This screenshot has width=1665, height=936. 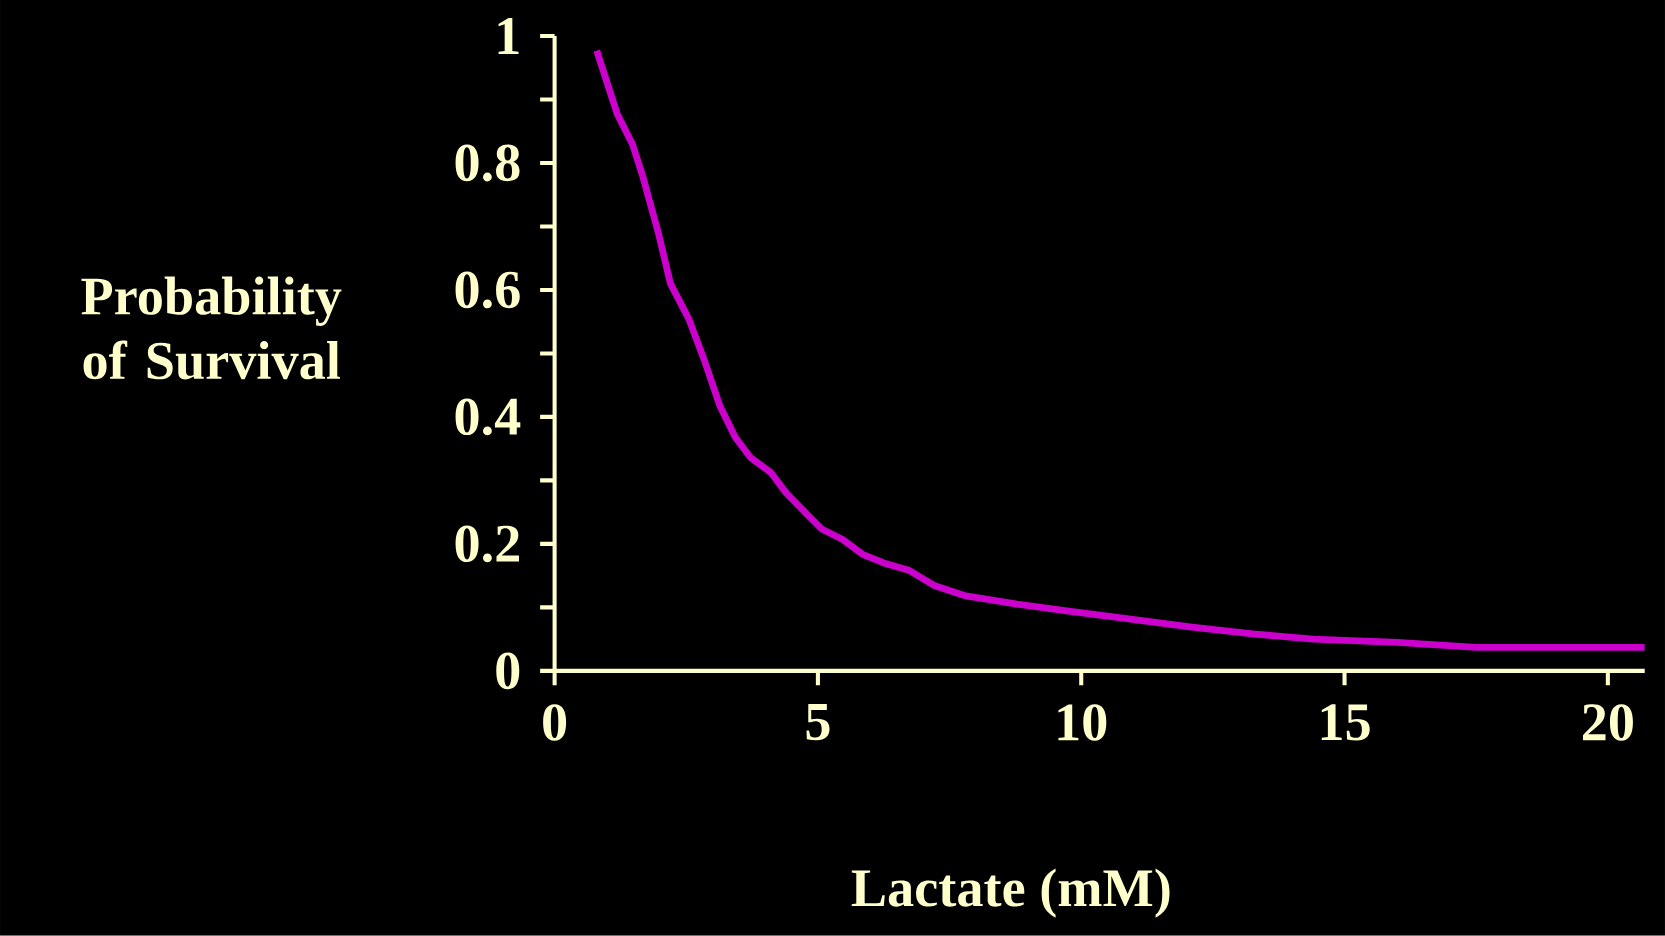 What do you see at coordinates (1010, 893) in the screenshot?
I see `x-axis-title: Lactate (mM)` at bounding box center [1010, 893].